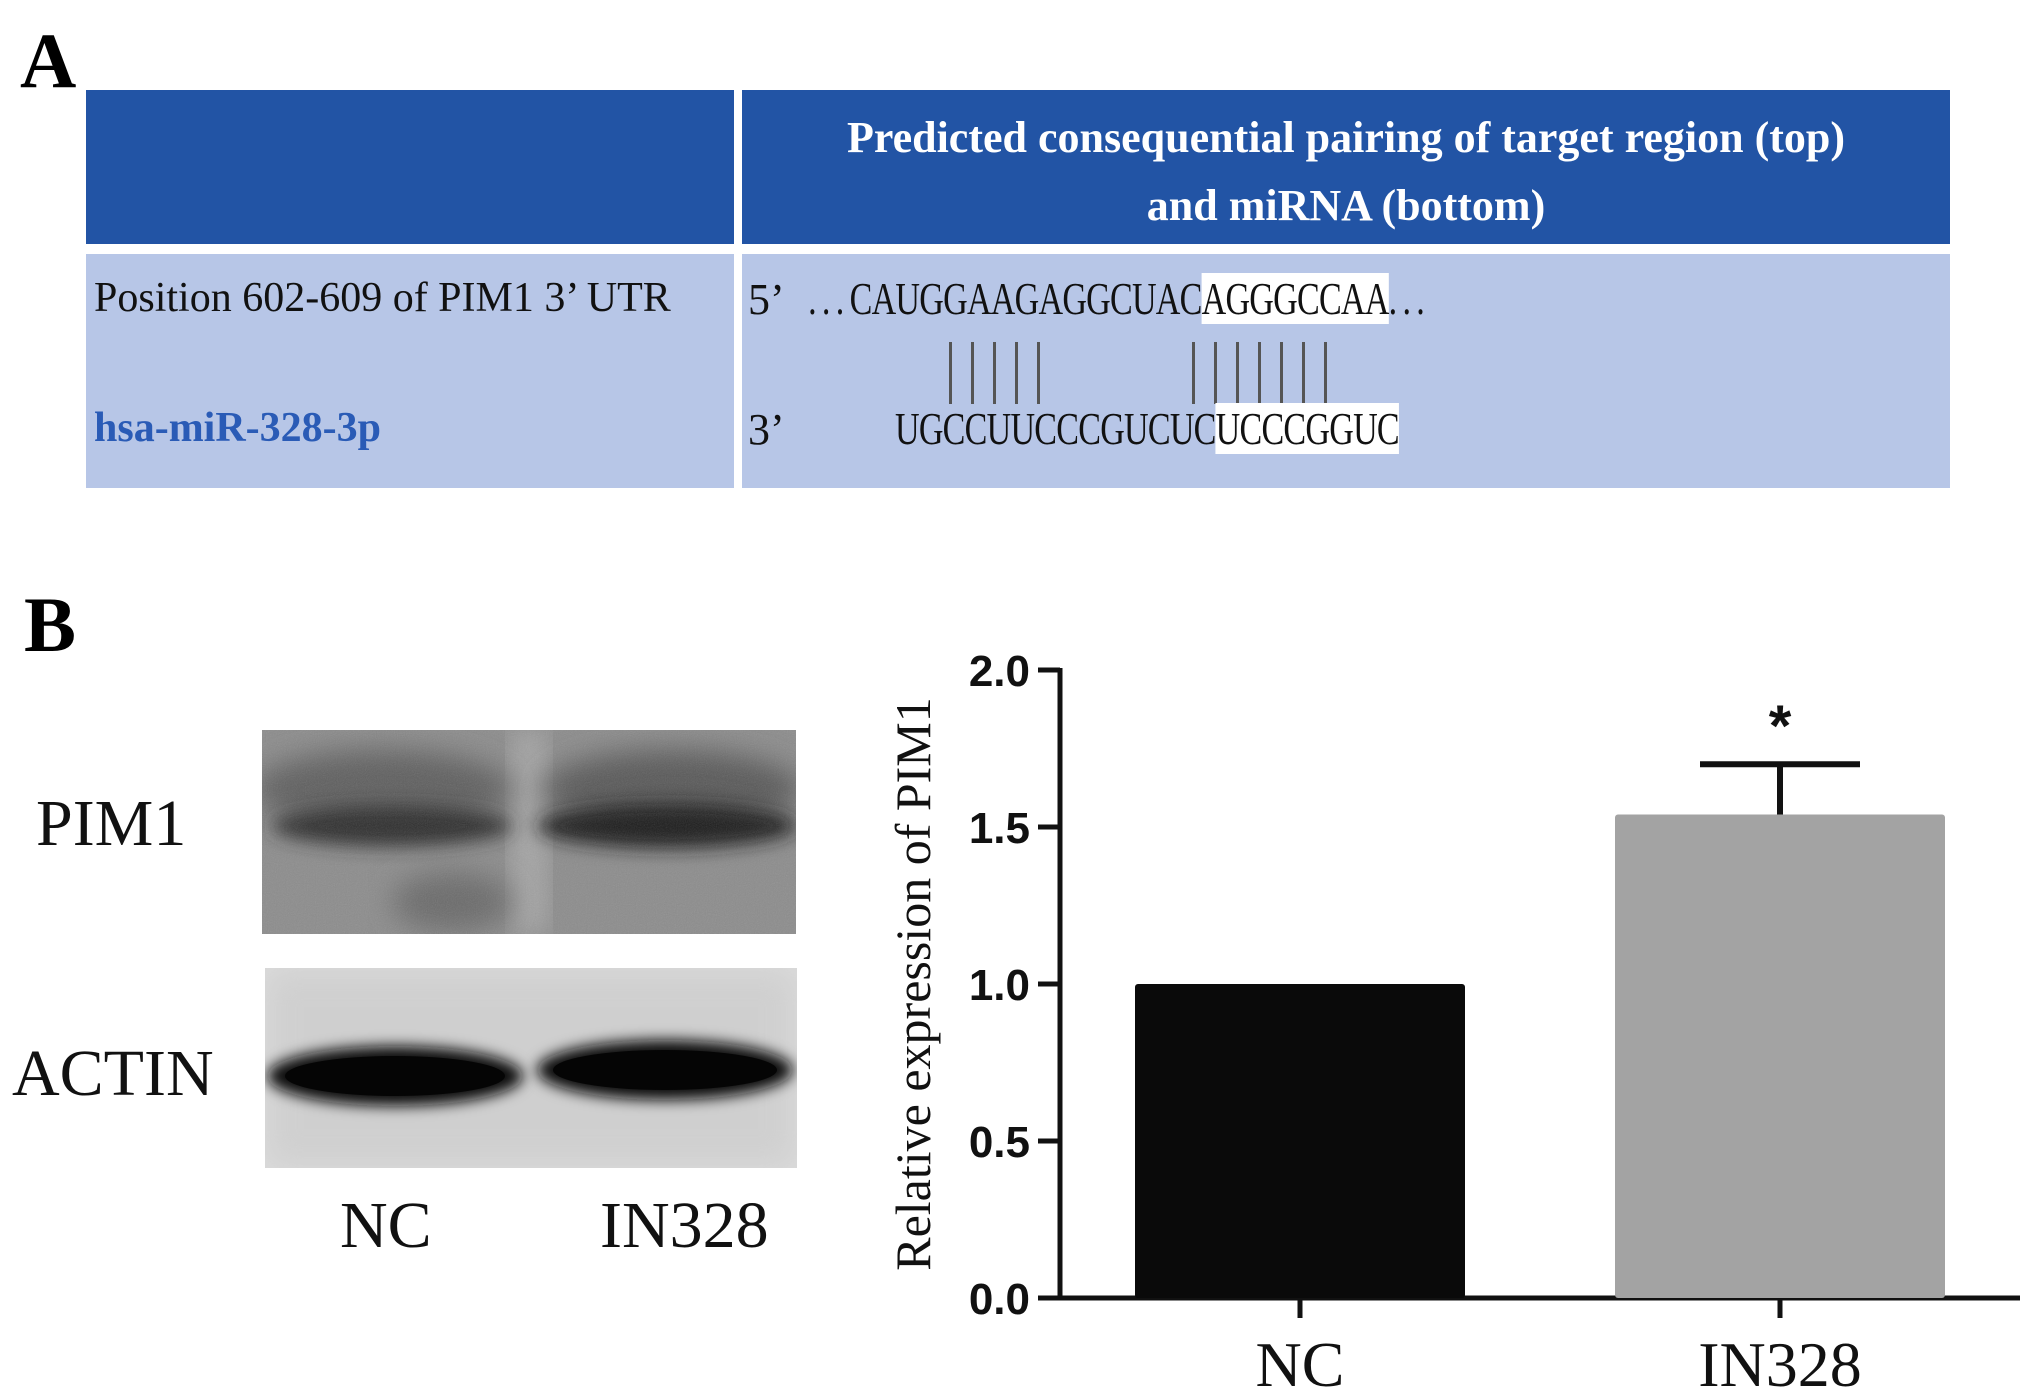  What do you see at coordinates (999, 1299) in the screenshot?
I see `y-tick-label: 0.0` at bounding box center [999, 1299].